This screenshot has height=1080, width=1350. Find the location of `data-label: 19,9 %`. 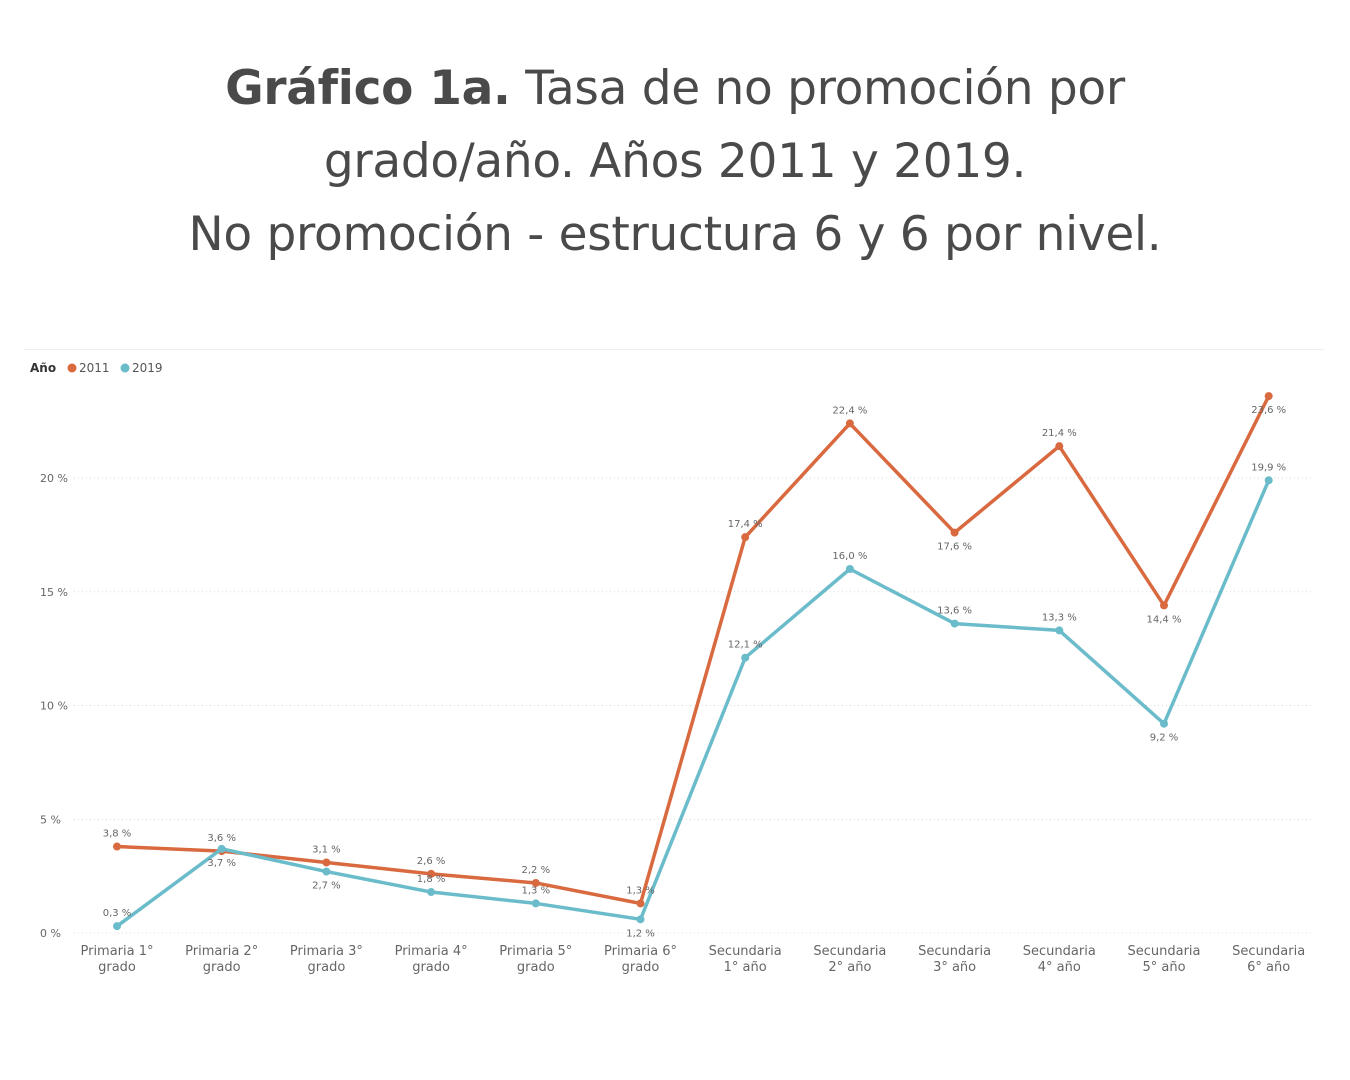

data-label: 19,9 % is located at coordinates (1268, 467).